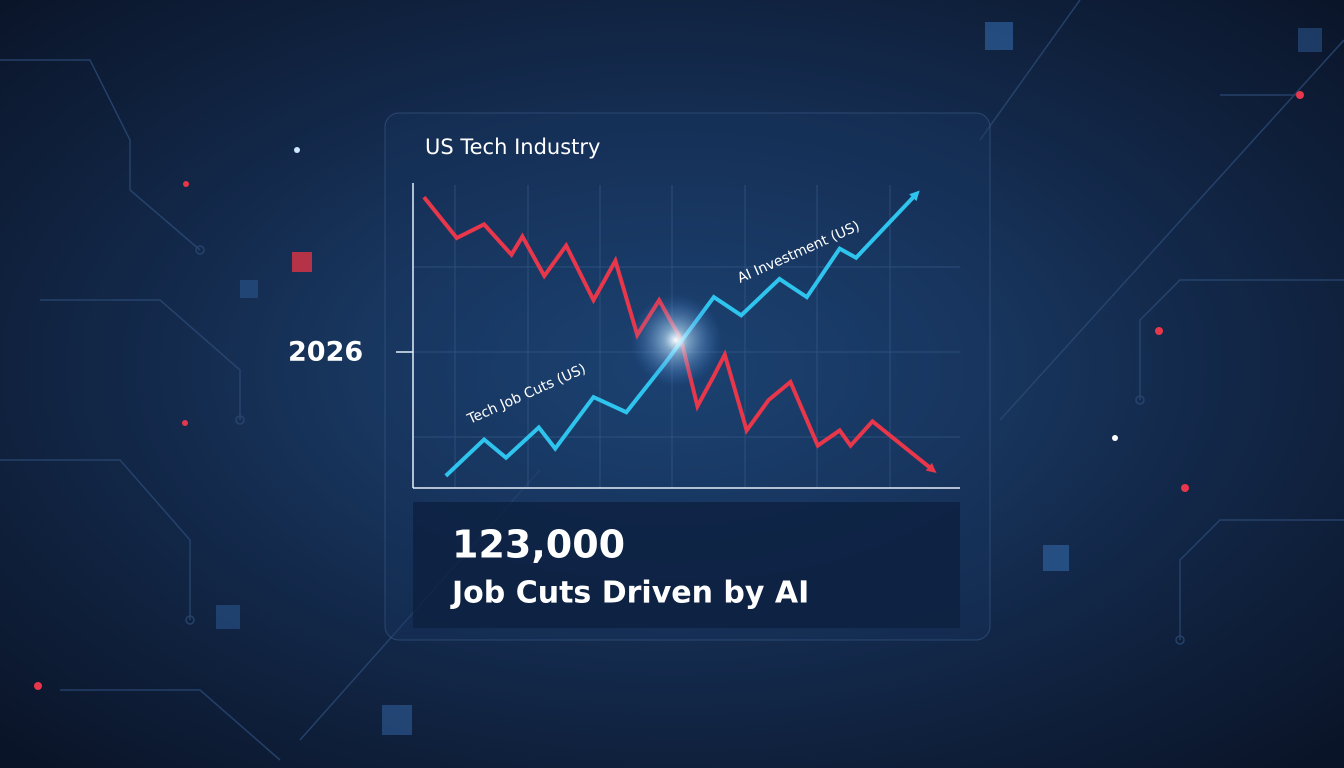 This screenshot has height=768, width=1344. What do you see at coordinates (325, 352) in the screenshot?
I see `year-label: 2026` at bounding box center [325, 352].